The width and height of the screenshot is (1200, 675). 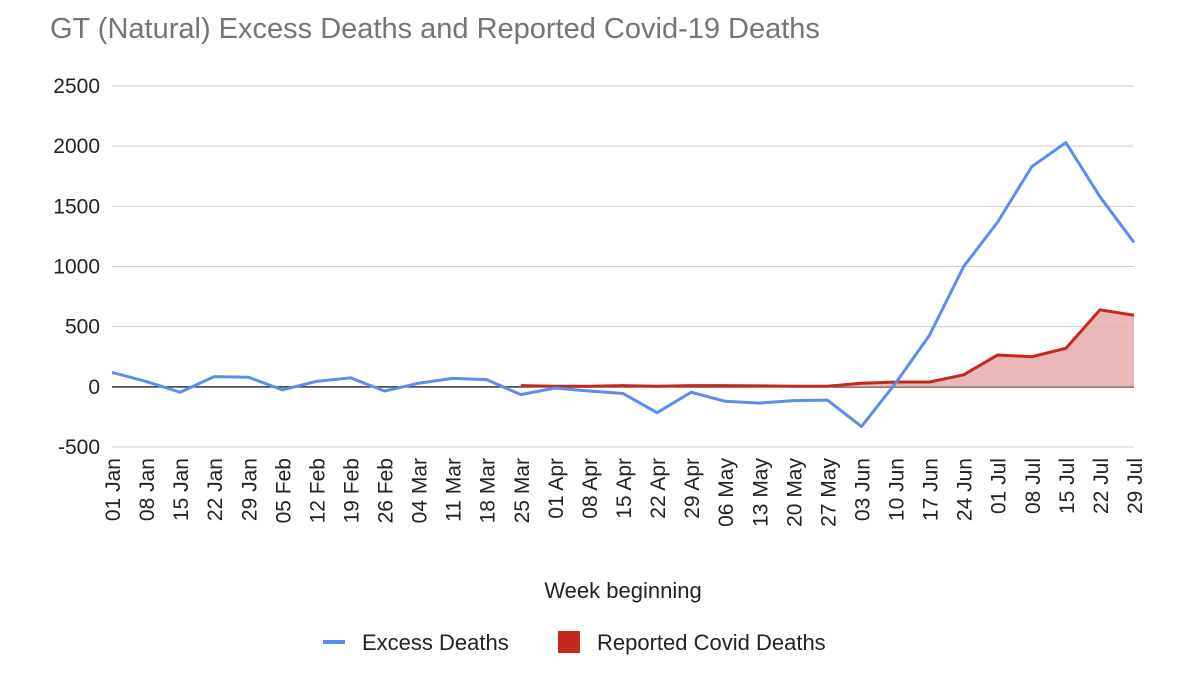 What do you see at coordinates (76, 206) in the screenshot?
I see `y-tick-label: 1500` at bounding box center [76, 206].